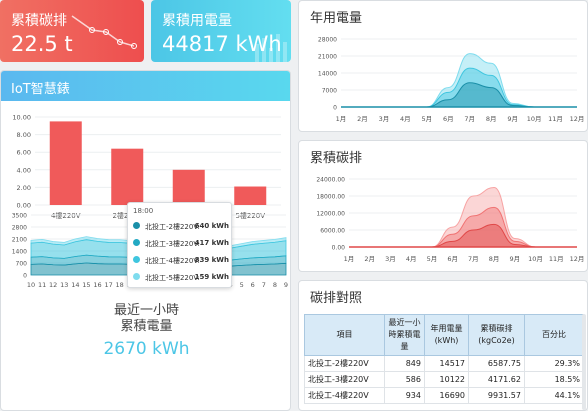  What do you see at coordinates (97, 285) in the screenshot?
I see `x-tick-label: 16` at bounding box center [97, 285].